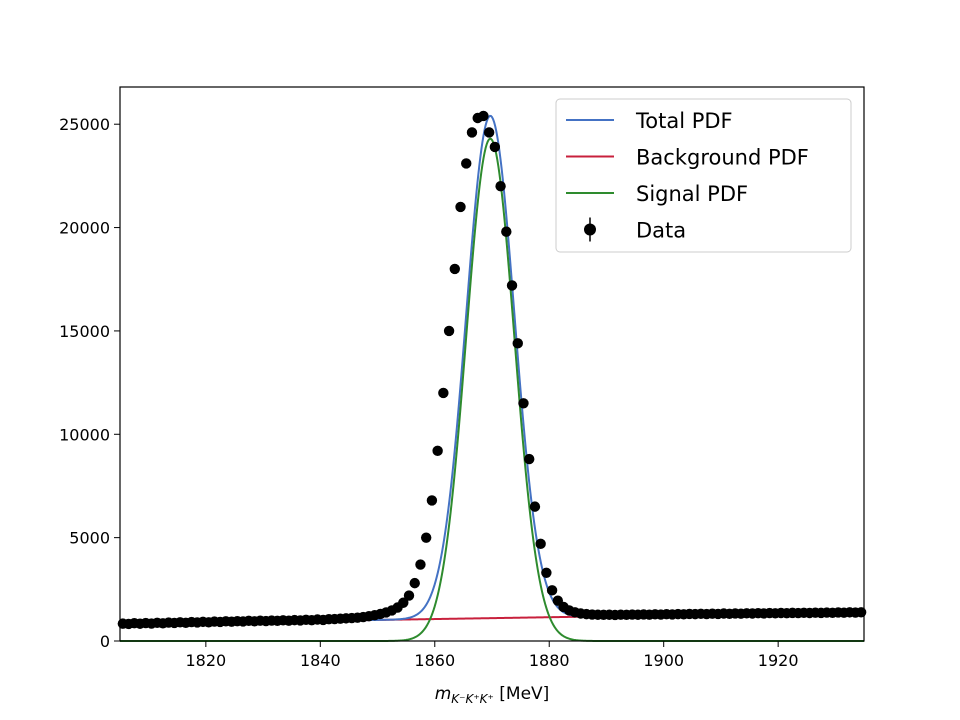 The width and height of the screenshot is (960, 720). I want to click on x-tick-label: 1860, so click(434, 660).